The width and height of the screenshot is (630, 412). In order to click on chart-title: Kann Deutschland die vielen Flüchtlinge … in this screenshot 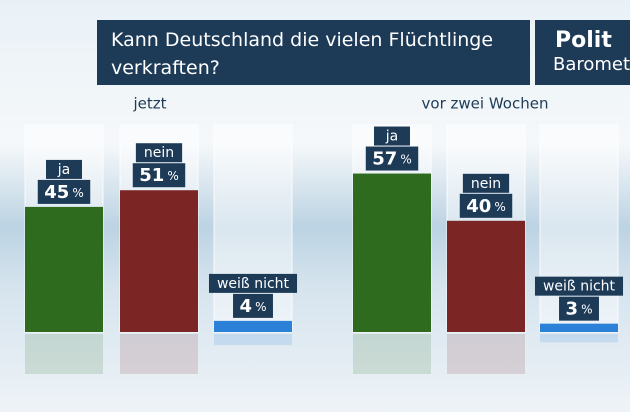, I will do `click(302, 54)`.